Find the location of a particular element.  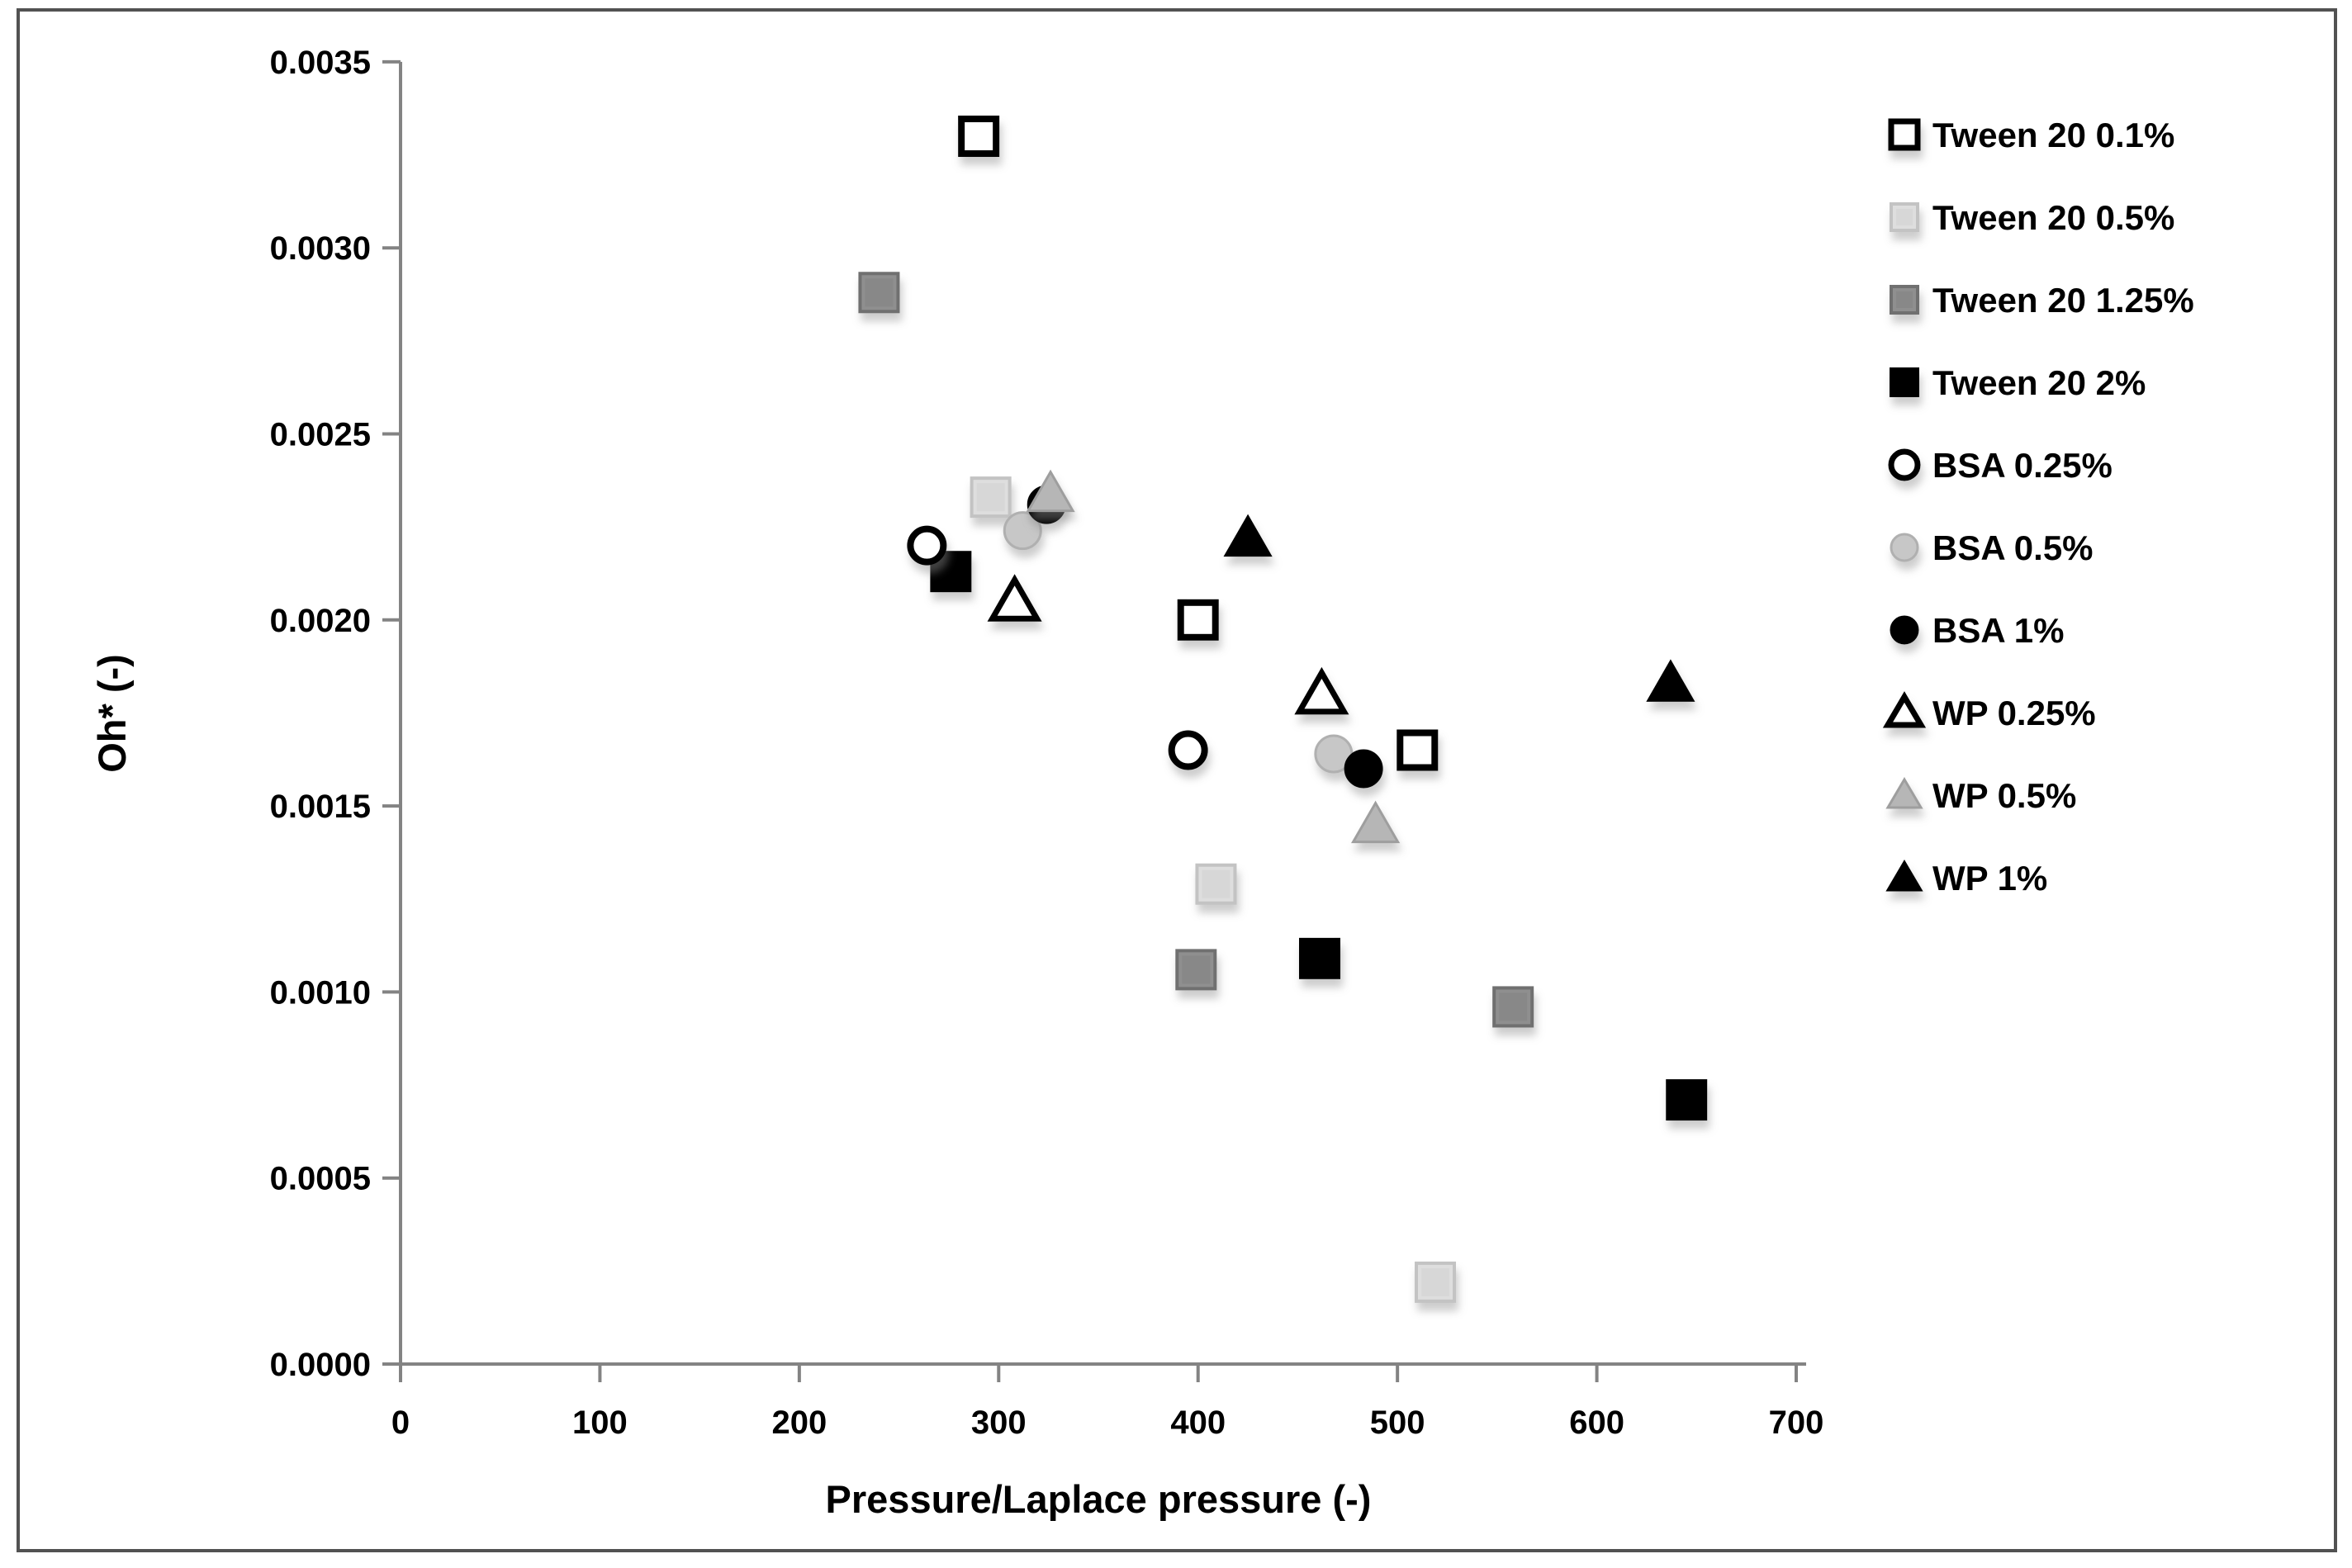

legend-label-bsa-1: BSA 1% is located at coordinates (1999, 630).